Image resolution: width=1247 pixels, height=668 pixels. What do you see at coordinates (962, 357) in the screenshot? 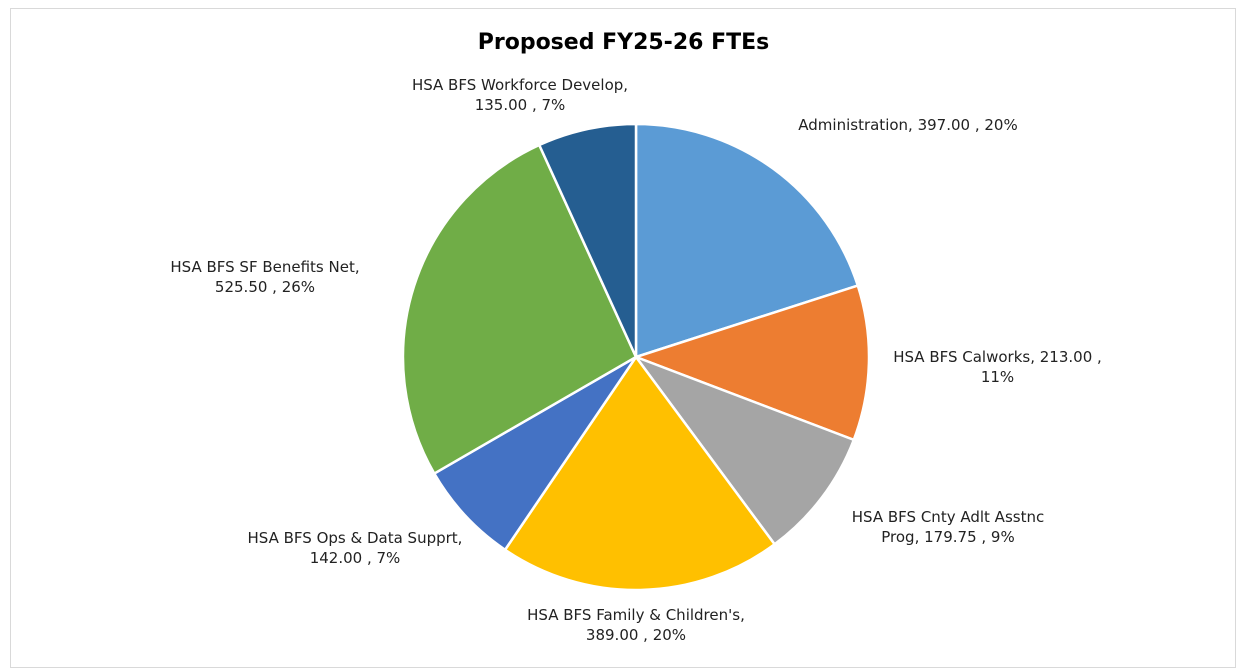
I see `label-category: HSA BFS Calworks` at bounding box center [962, 357].